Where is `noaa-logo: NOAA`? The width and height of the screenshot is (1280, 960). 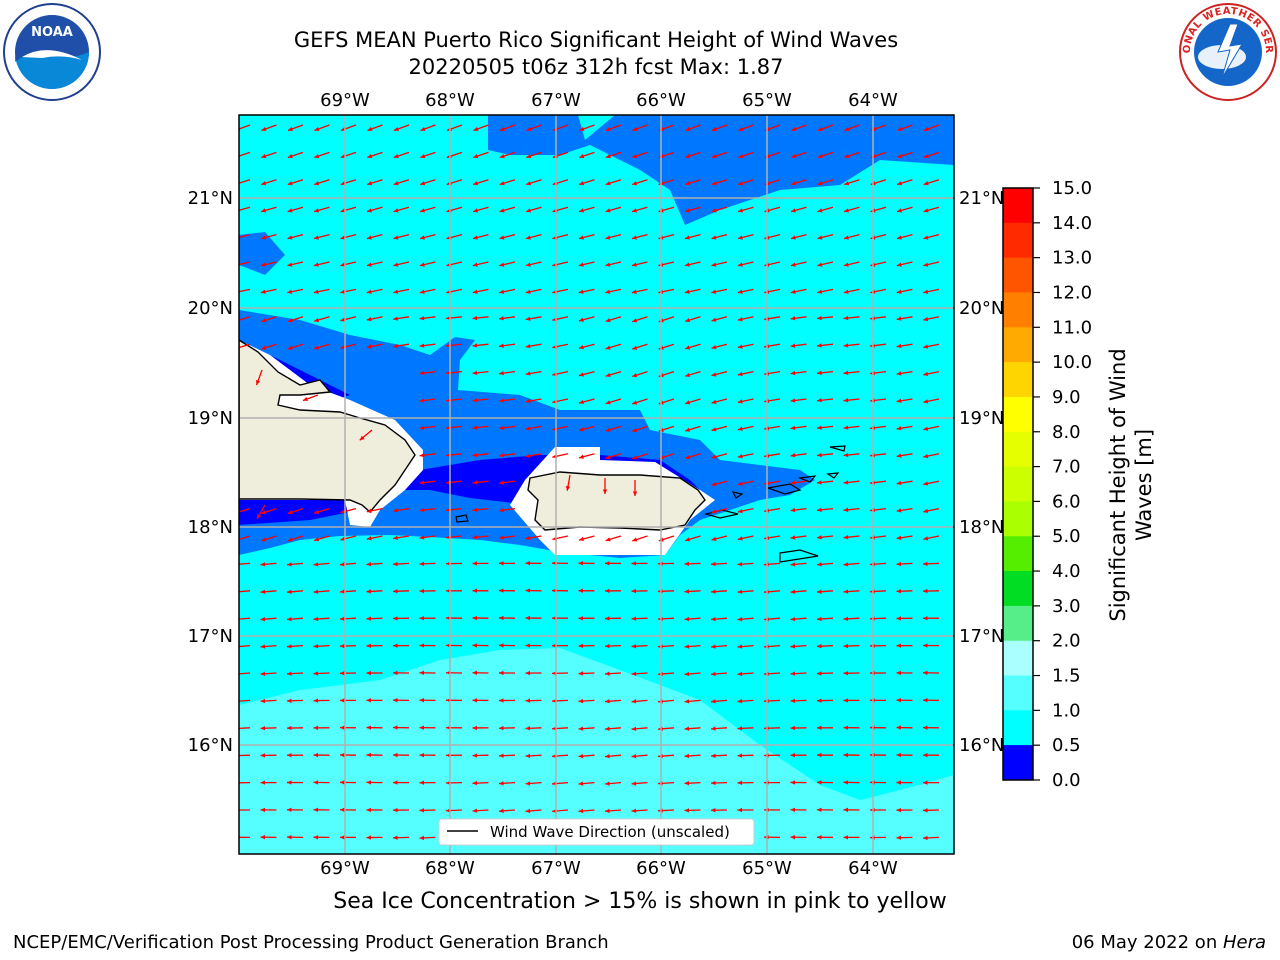
noaa-logo: NOAA is located at coordinates (52, 52).